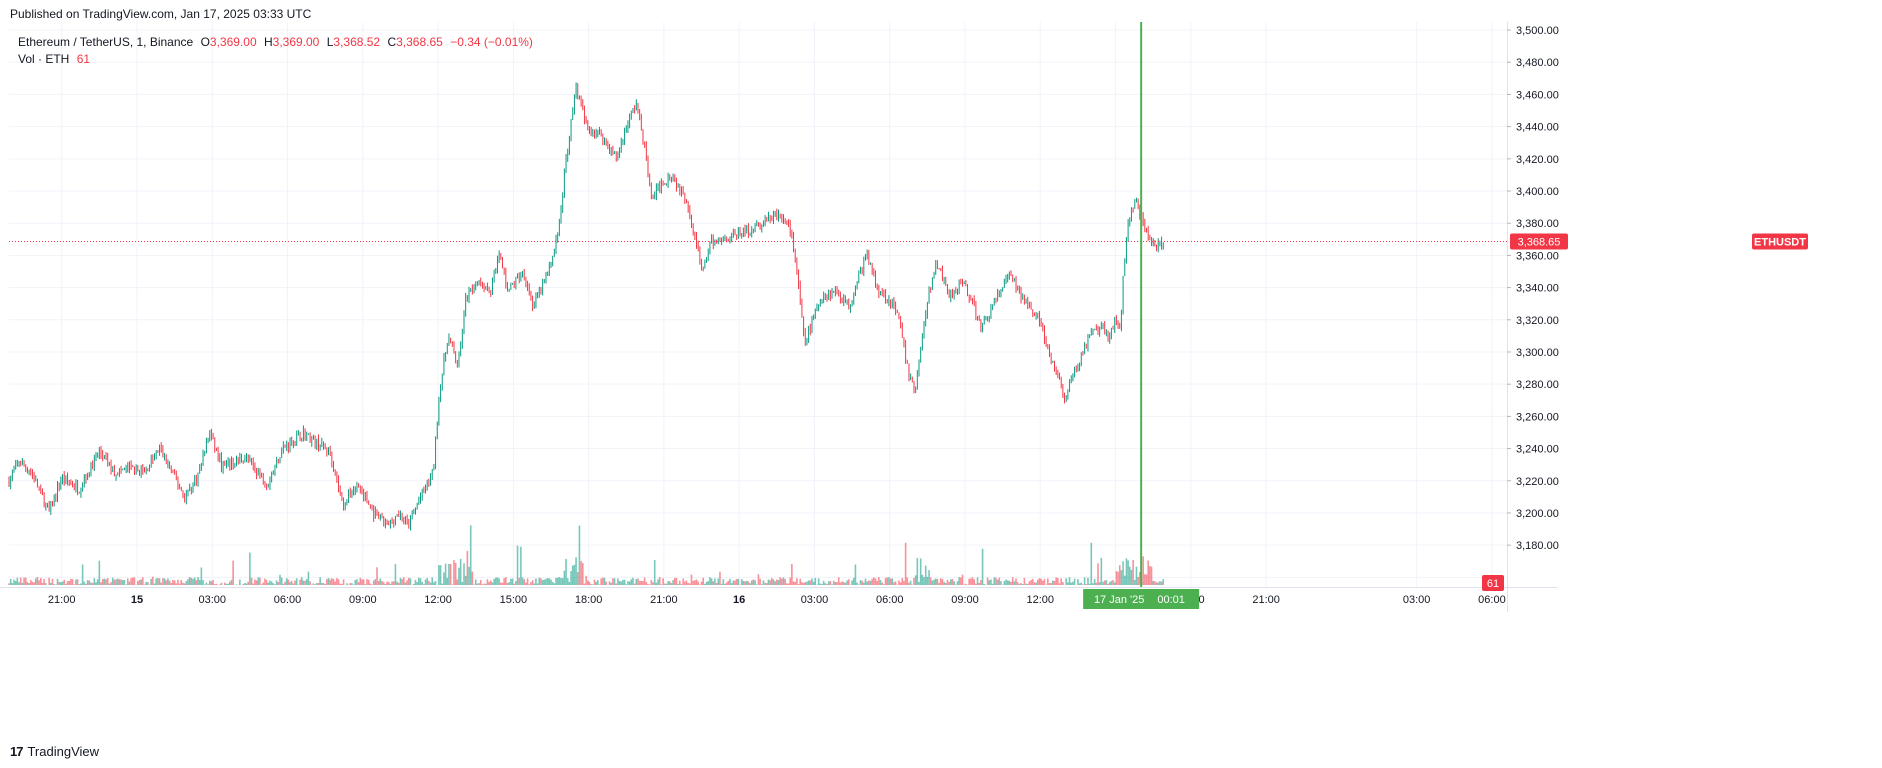  I want to click on price-tag-value: 3,368.65, so click(1539, 242).